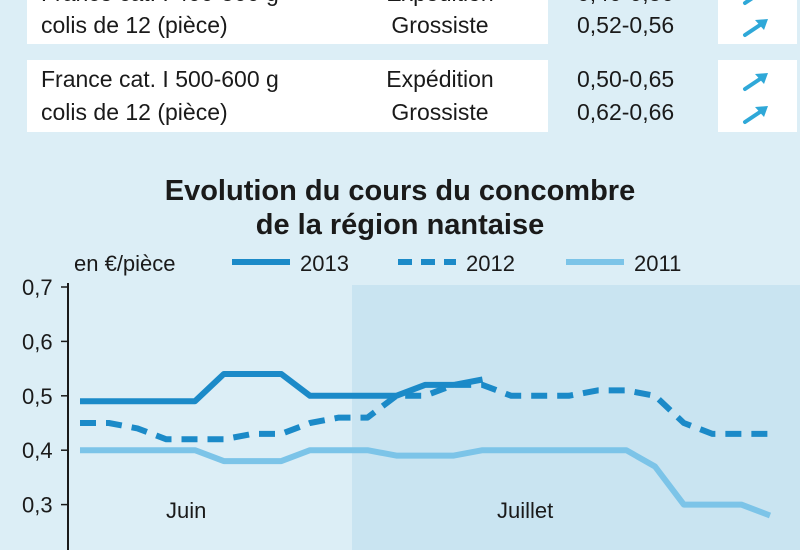  What do you see at coordinates (626, 25) in the screenshot?
I see `price-range: 0,52-0,56` at bounding box center [626, 25].